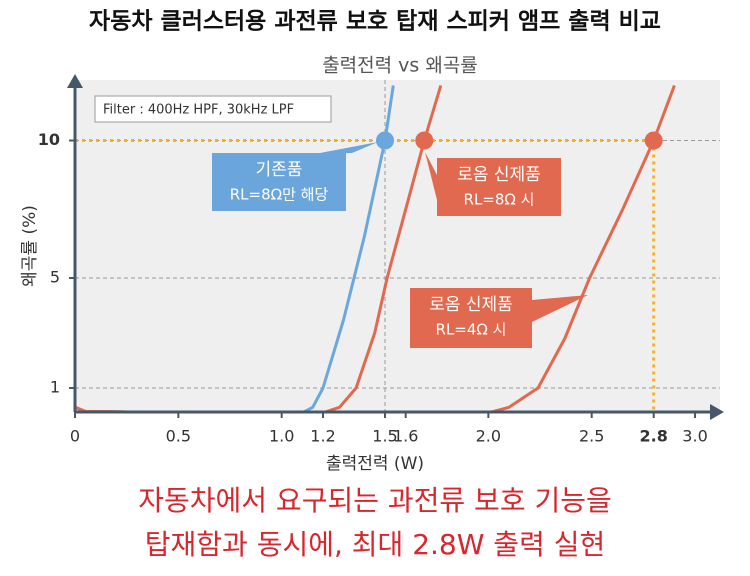 The height and width of the screenshot is (576, 750). Describe the element at coordinates (198, 110) in the screenshot. I see `note: Filter : 400Hz HPF, 30kHz LPF` at that location.